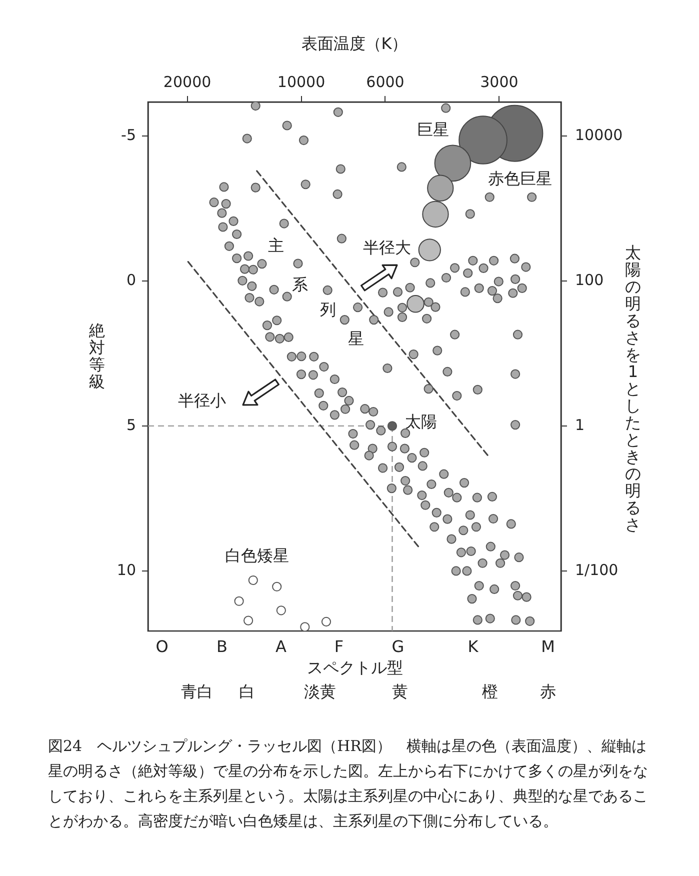  I want to click on x-tick-label: 10000, so click(301, 81).